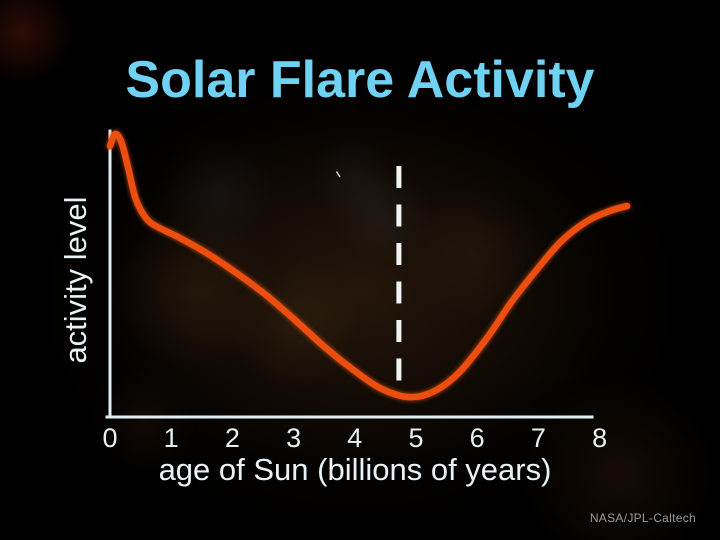  I want to click on x-axis-ticks: 0 1 2 3 4 5 6 7 8, so click(354, 438).